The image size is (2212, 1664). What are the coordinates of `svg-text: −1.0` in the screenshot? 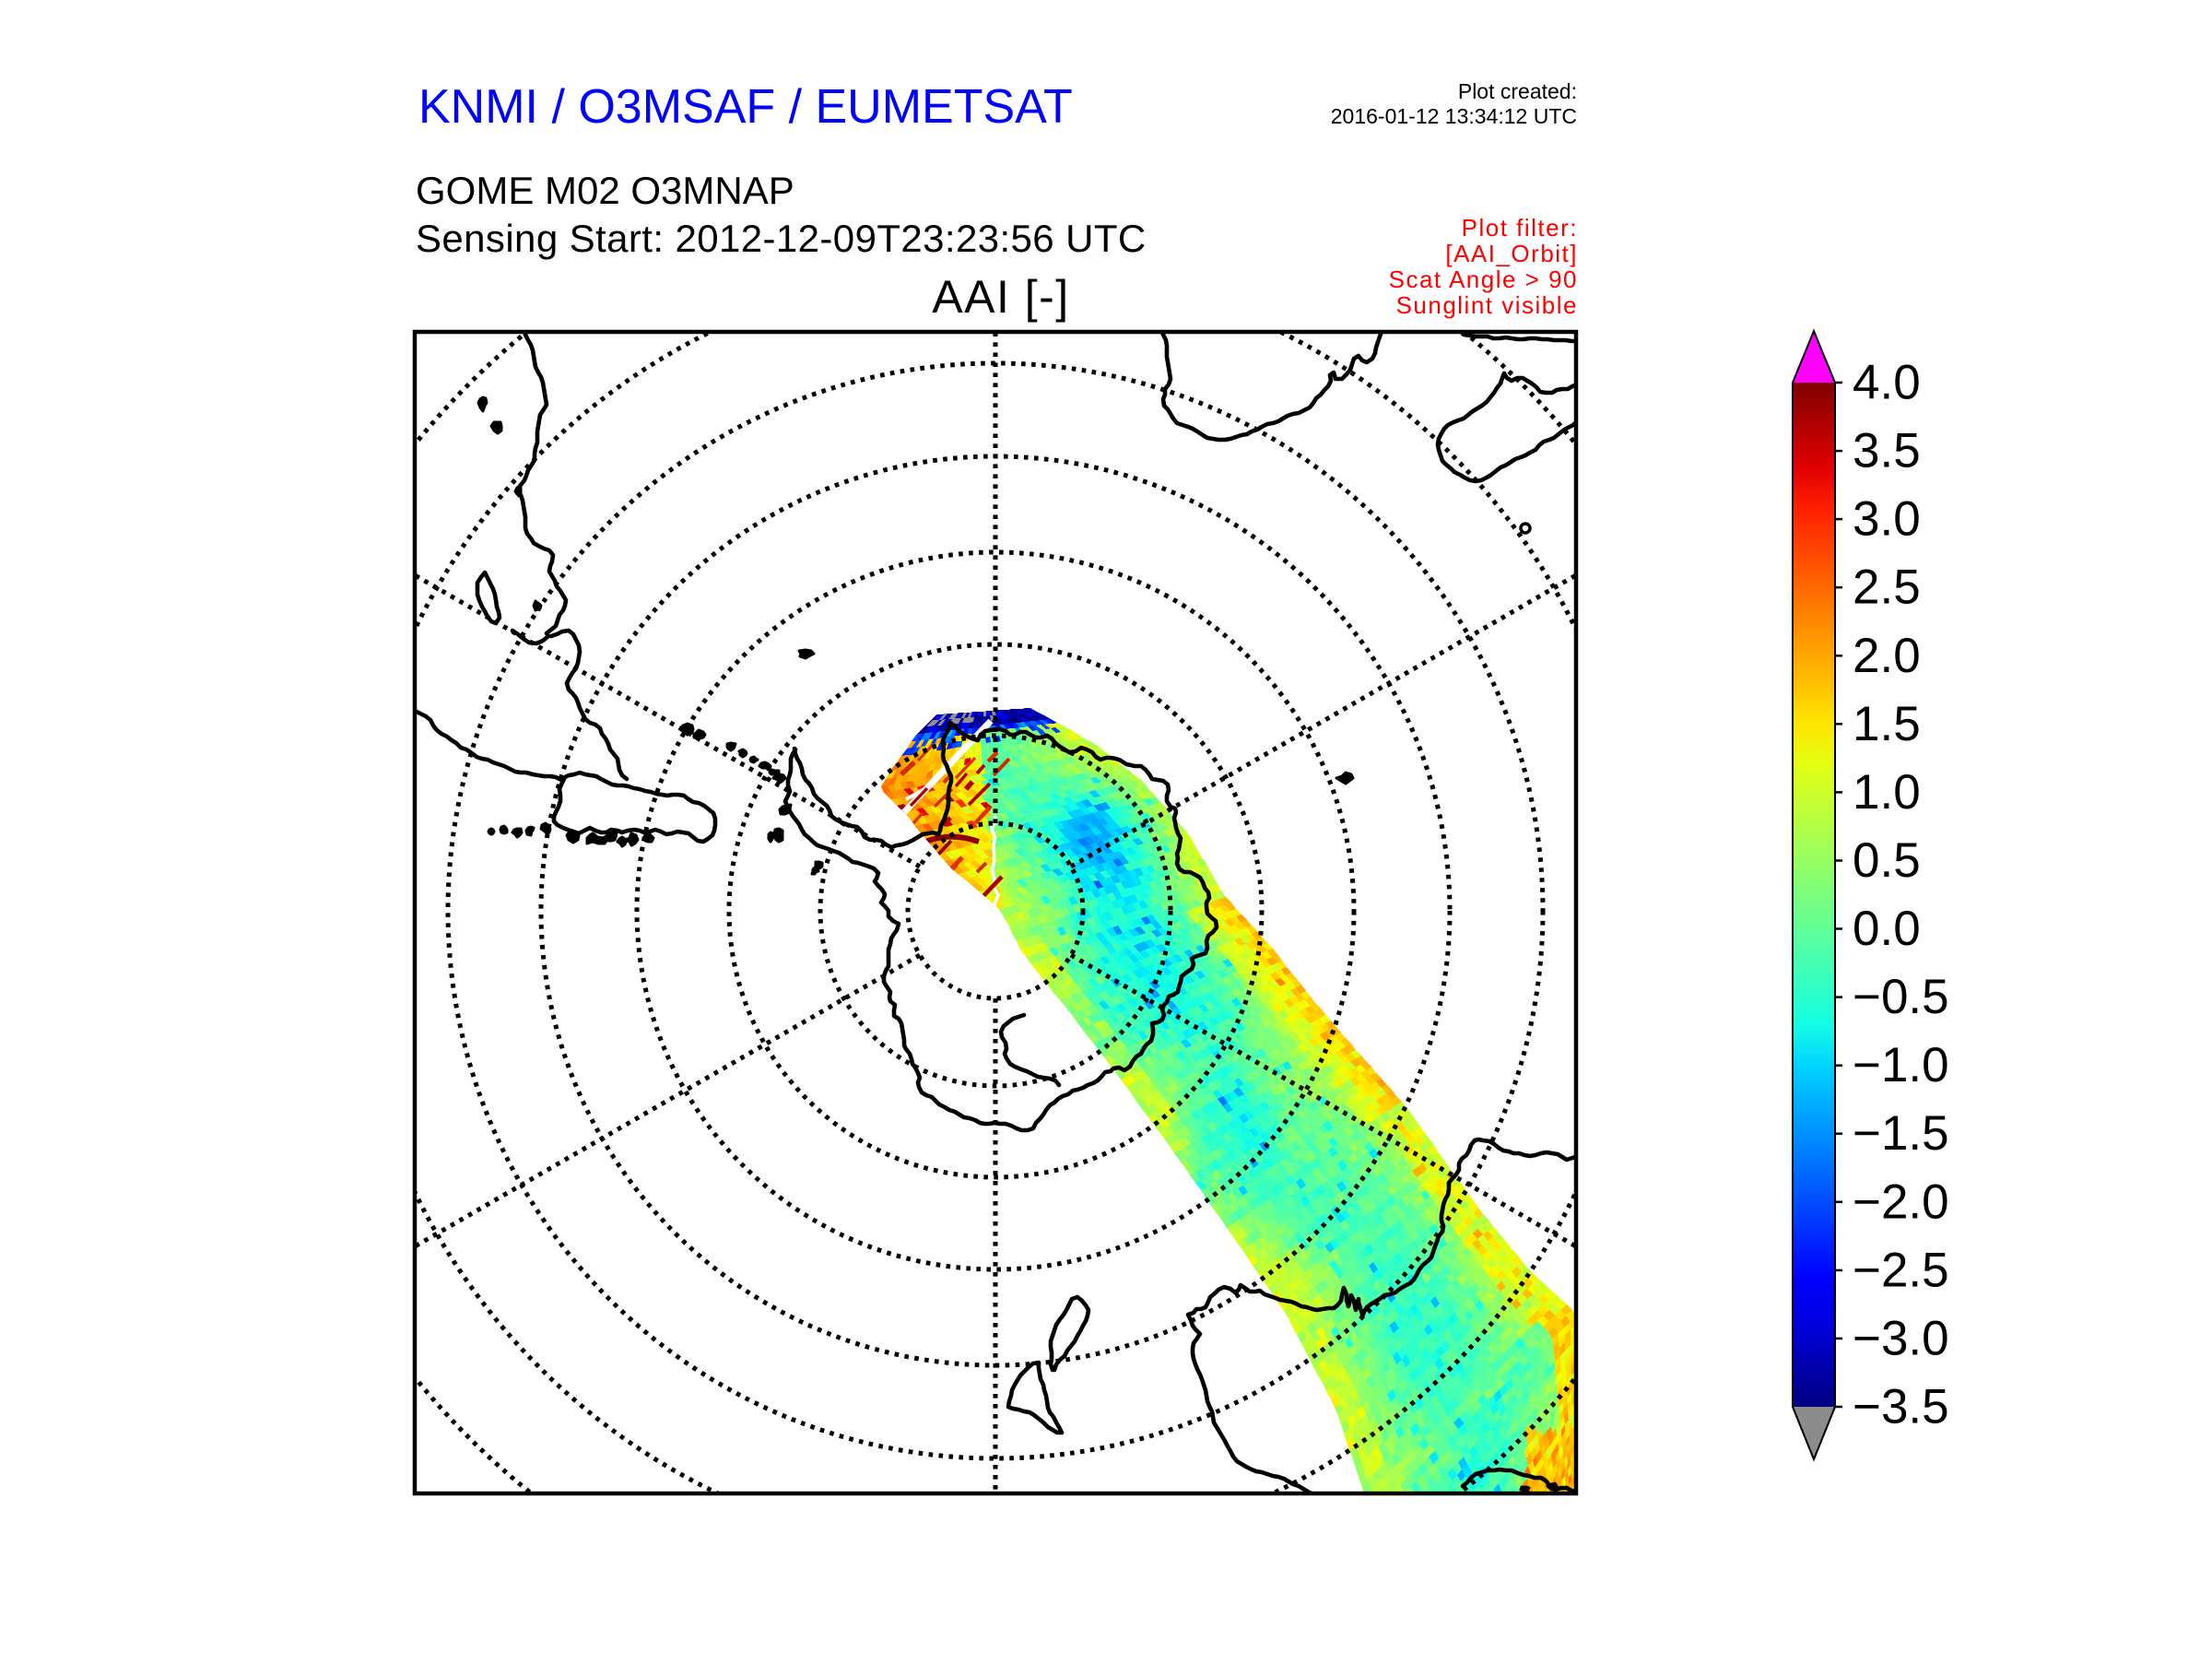 It's located at (1901, 1065).